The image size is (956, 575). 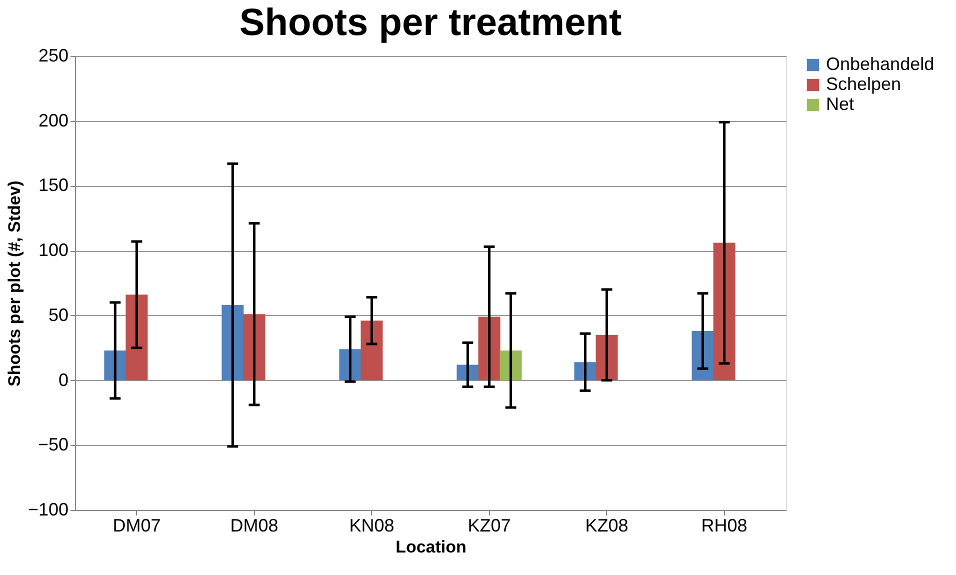 I want to click on x-tick-label: KZ07, so click(x=489, y=526).